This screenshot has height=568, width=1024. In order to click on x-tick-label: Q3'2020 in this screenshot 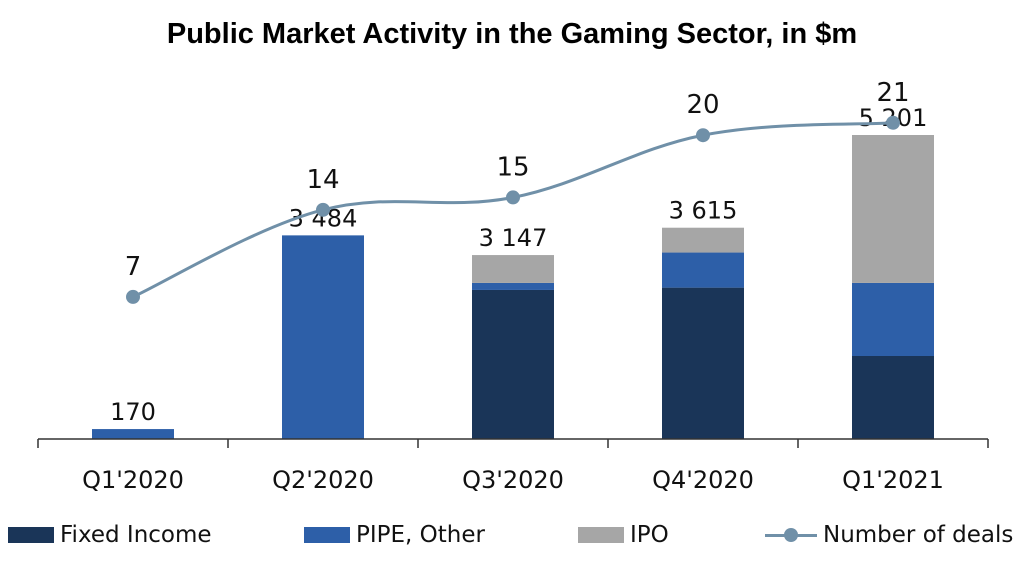, I will do `click(513, 480)`.